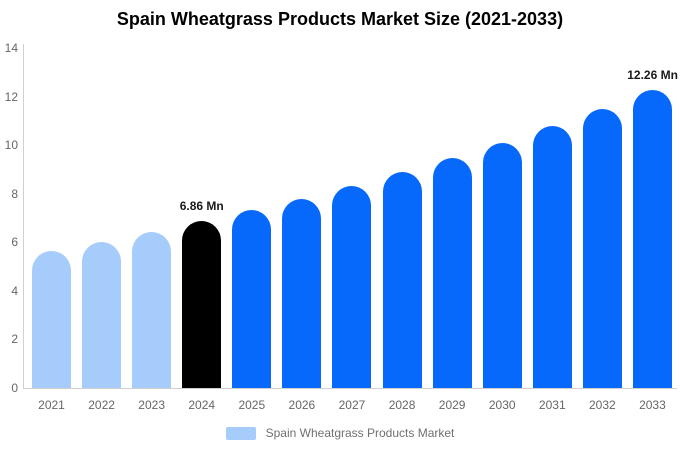  What do you see at coordinates (11, 96) in the screenshot?
I see `y-tick-12: 12` at bounding box center [11, 96].